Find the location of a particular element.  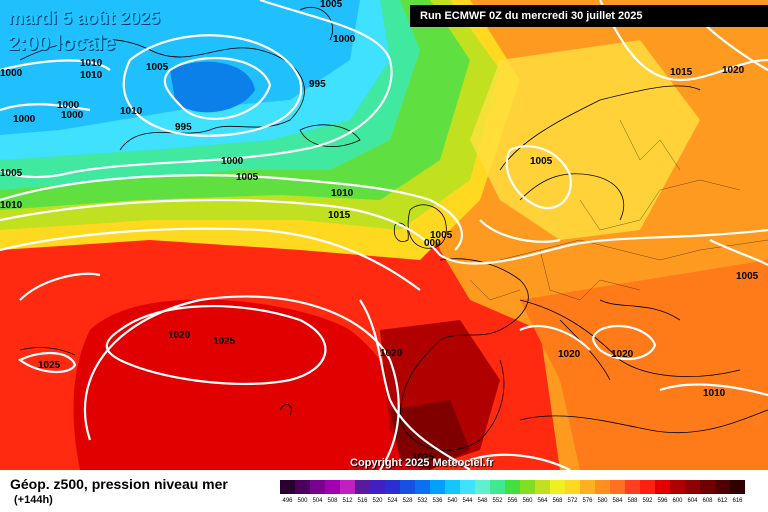

scale-label: 512 is located at coordinates (347, 501).